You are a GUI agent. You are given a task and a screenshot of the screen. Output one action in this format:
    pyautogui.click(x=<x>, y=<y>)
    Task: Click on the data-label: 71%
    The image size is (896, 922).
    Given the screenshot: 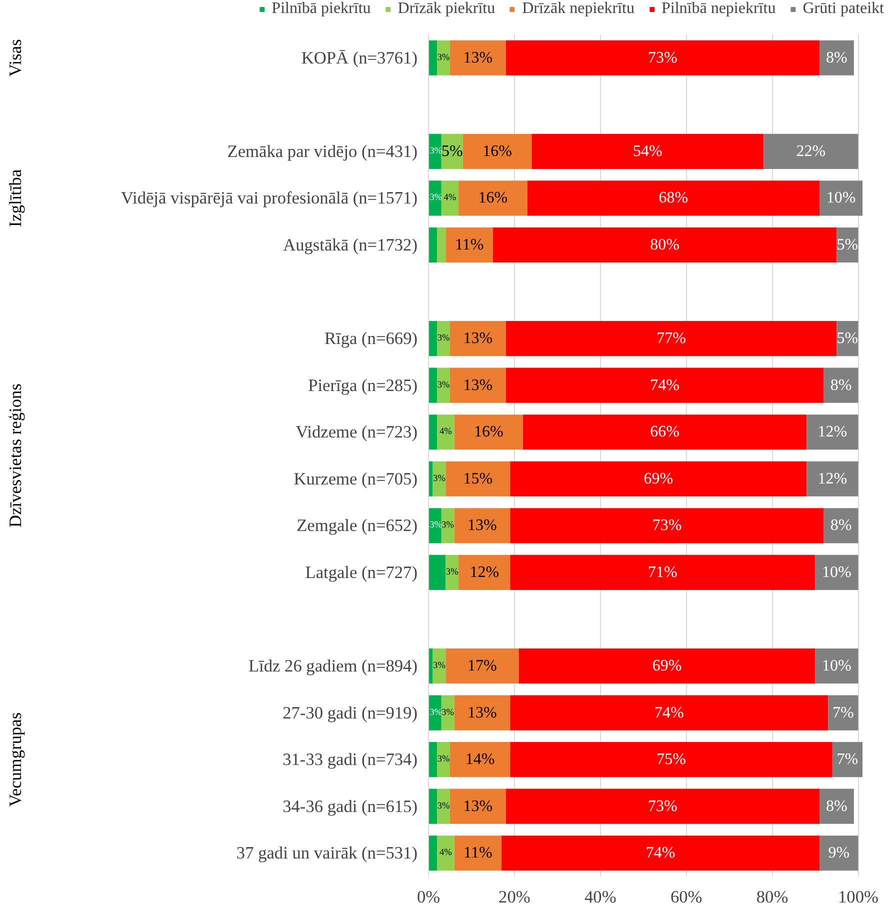 What is the action you would take?
    pyautogui.click(x=663, y=572)
    